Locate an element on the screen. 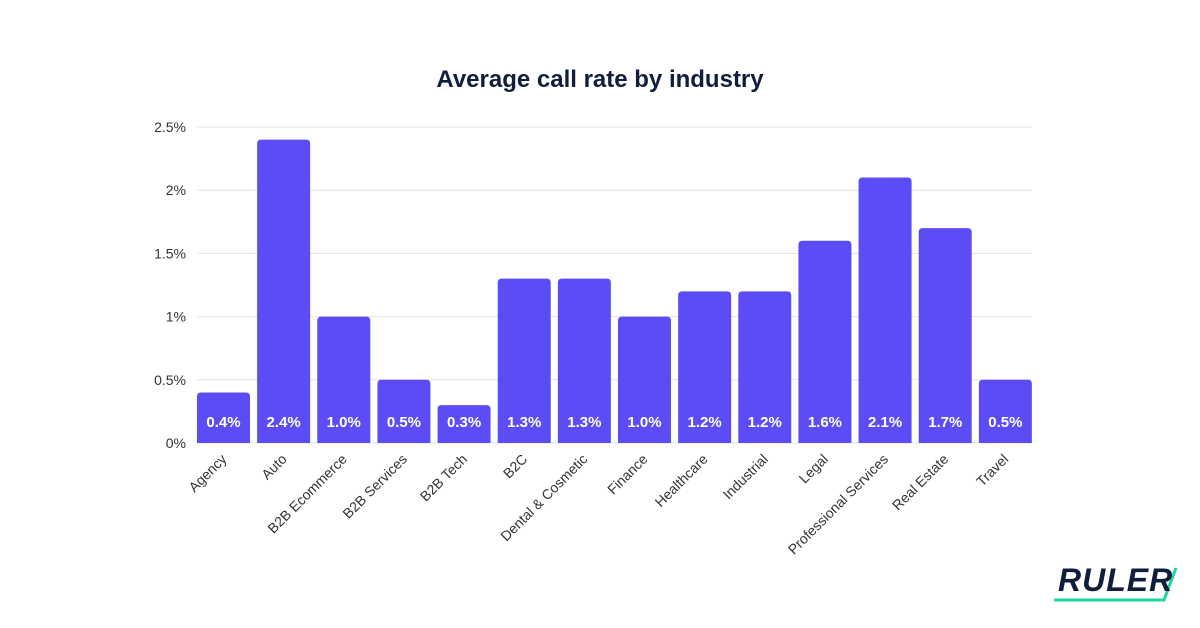  x-tick-label: B2B Services is located at coordinates (374, 486).